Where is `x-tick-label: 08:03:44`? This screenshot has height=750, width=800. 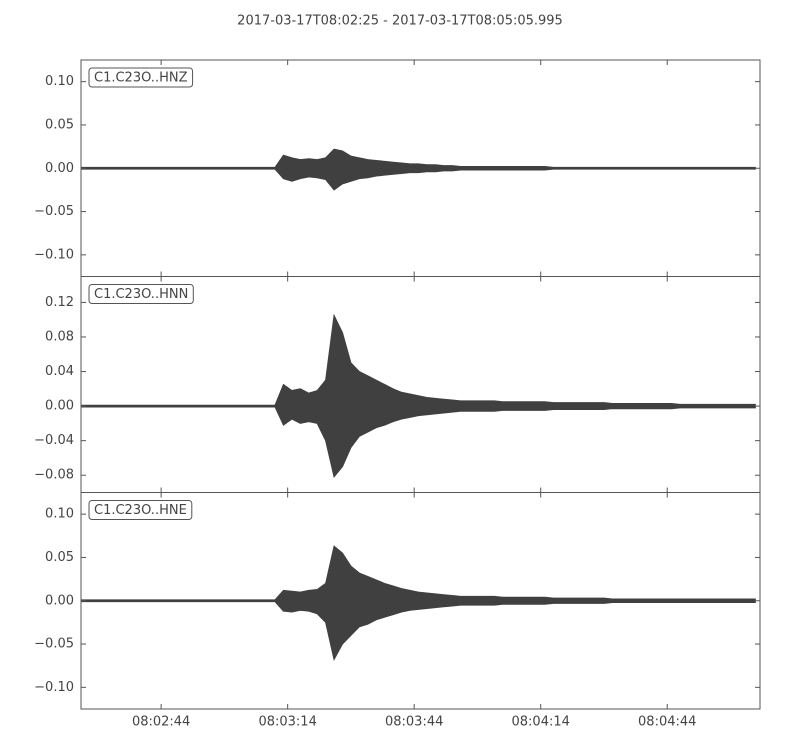 x-tick-label: 08:03:44 is located at coordinates (414, 722).